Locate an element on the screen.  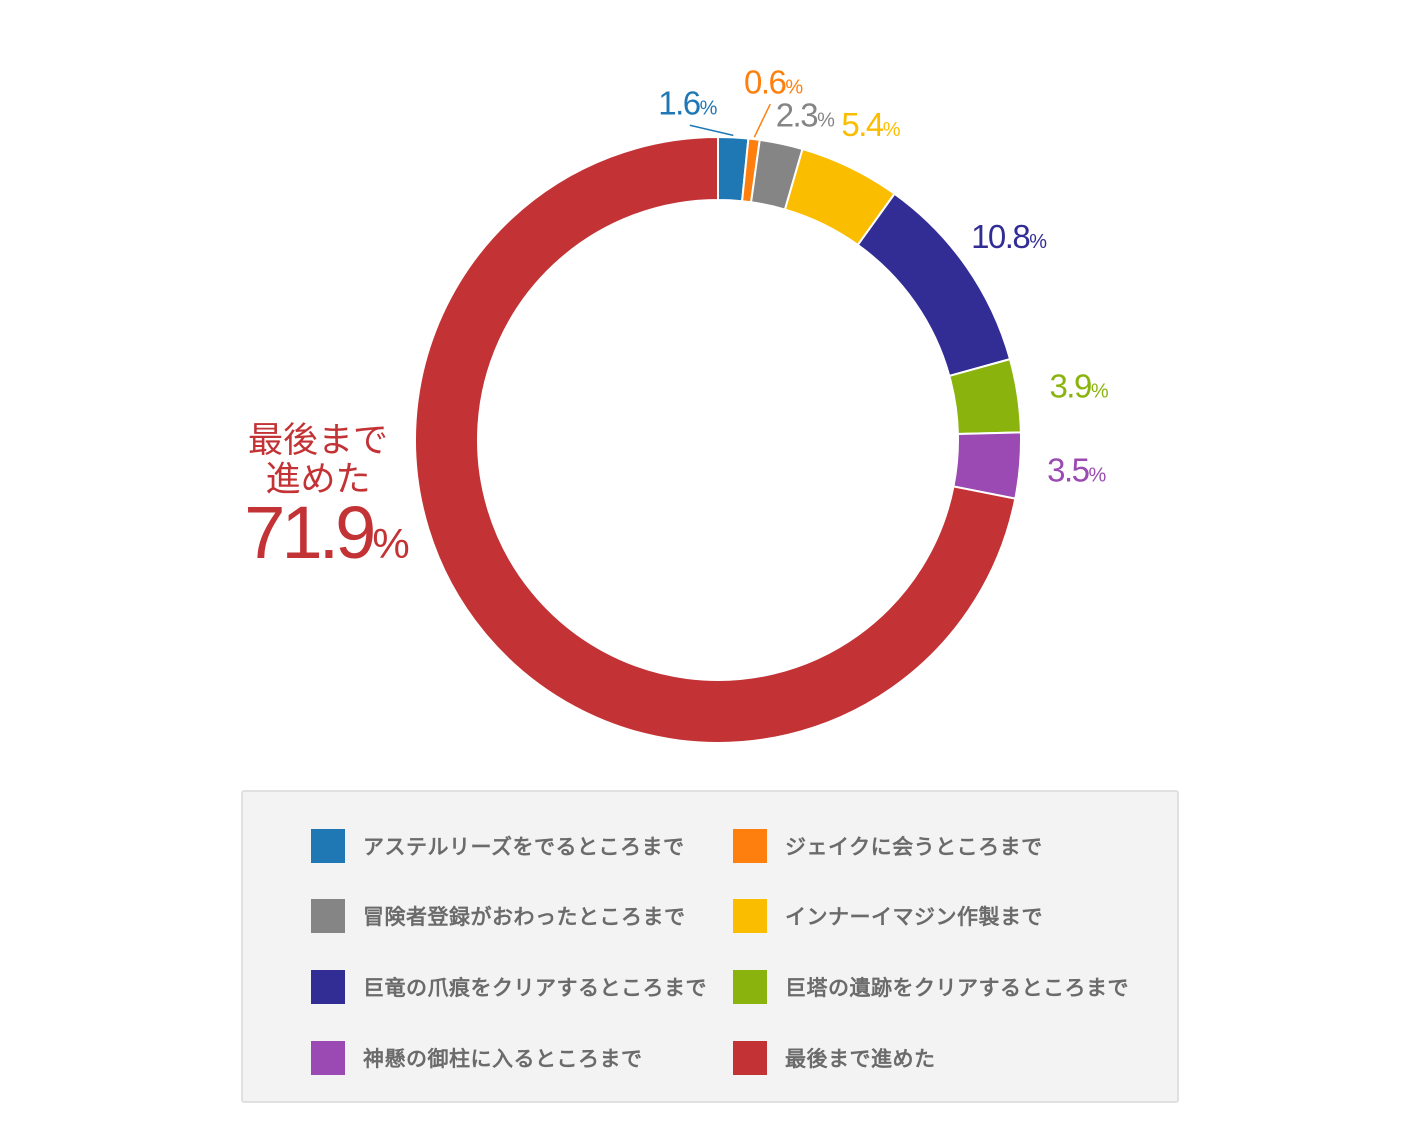
value-label-1: 1.6% is located at coordinates (687, 102).